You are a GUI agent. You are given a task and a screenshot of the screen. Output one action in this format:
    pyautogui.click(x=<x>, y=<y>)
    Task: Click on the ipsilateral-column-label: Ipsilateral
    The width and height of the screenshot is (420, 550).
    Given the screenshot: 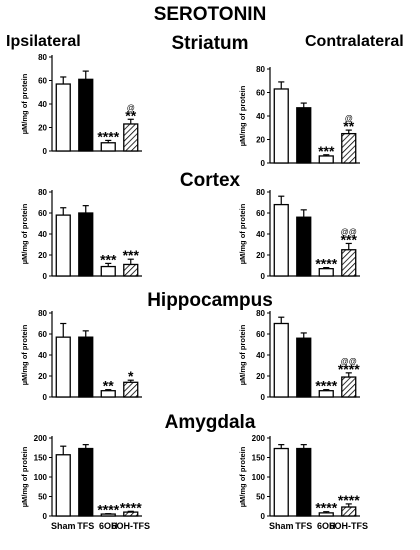 What is the action you would take?
    pyautogui.click(x=43, y=41)
    